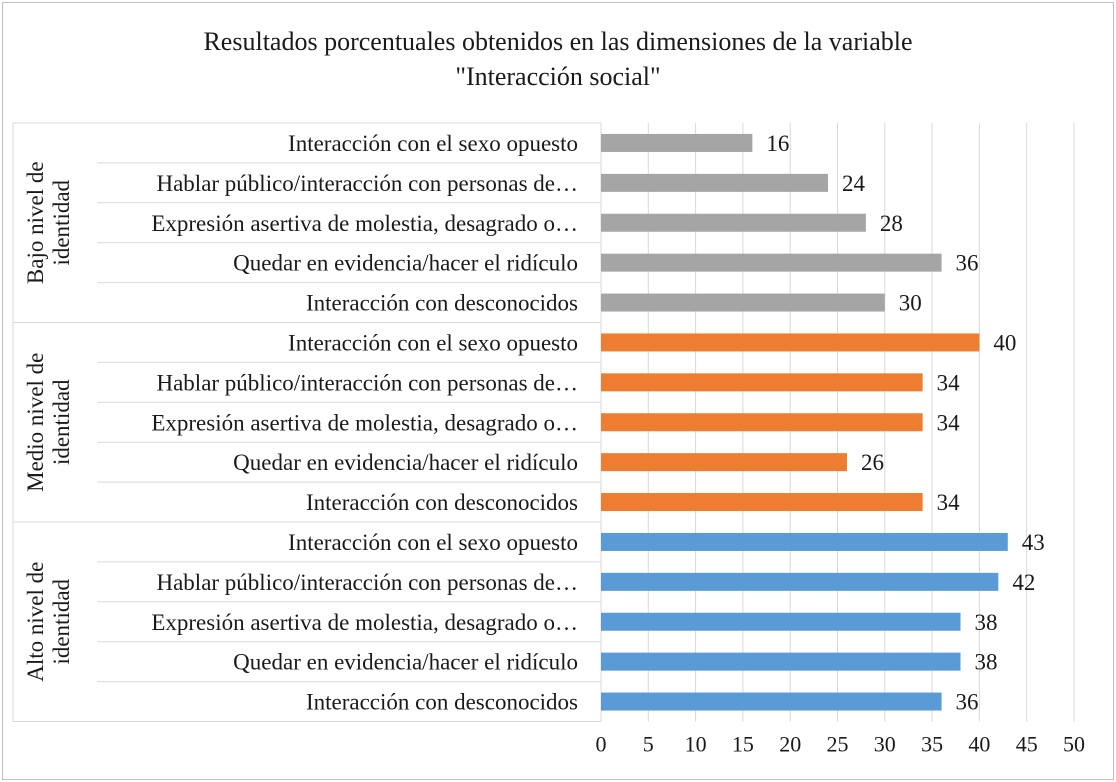 The width and height of the screenshot is (1116, 782). I want to click on data-label: 40, so click(1004, 342).